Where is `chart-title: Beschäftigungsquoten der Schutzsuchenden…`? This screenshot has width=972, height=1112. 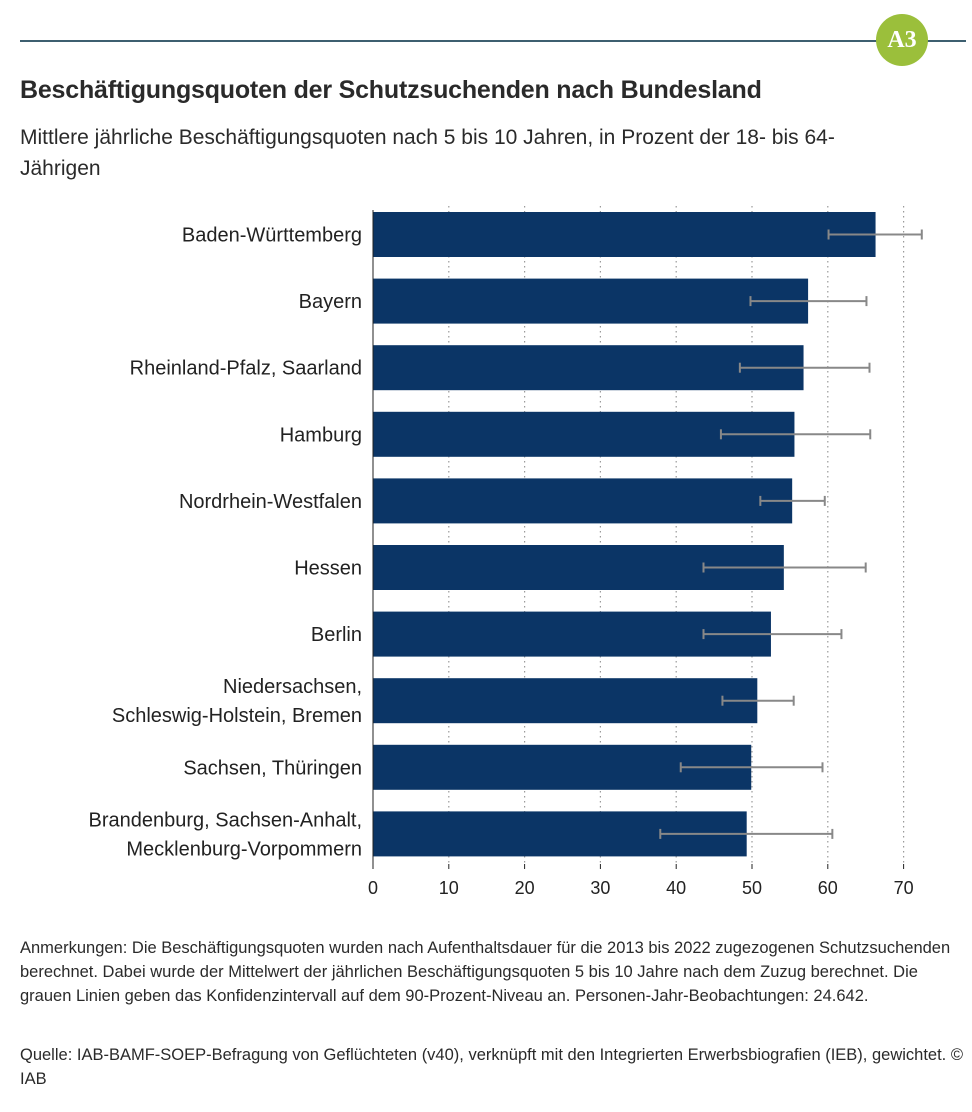
chart-title: Beschäftigungsquoten der Schutzsuchenden… is located at coordinates (391, 90).